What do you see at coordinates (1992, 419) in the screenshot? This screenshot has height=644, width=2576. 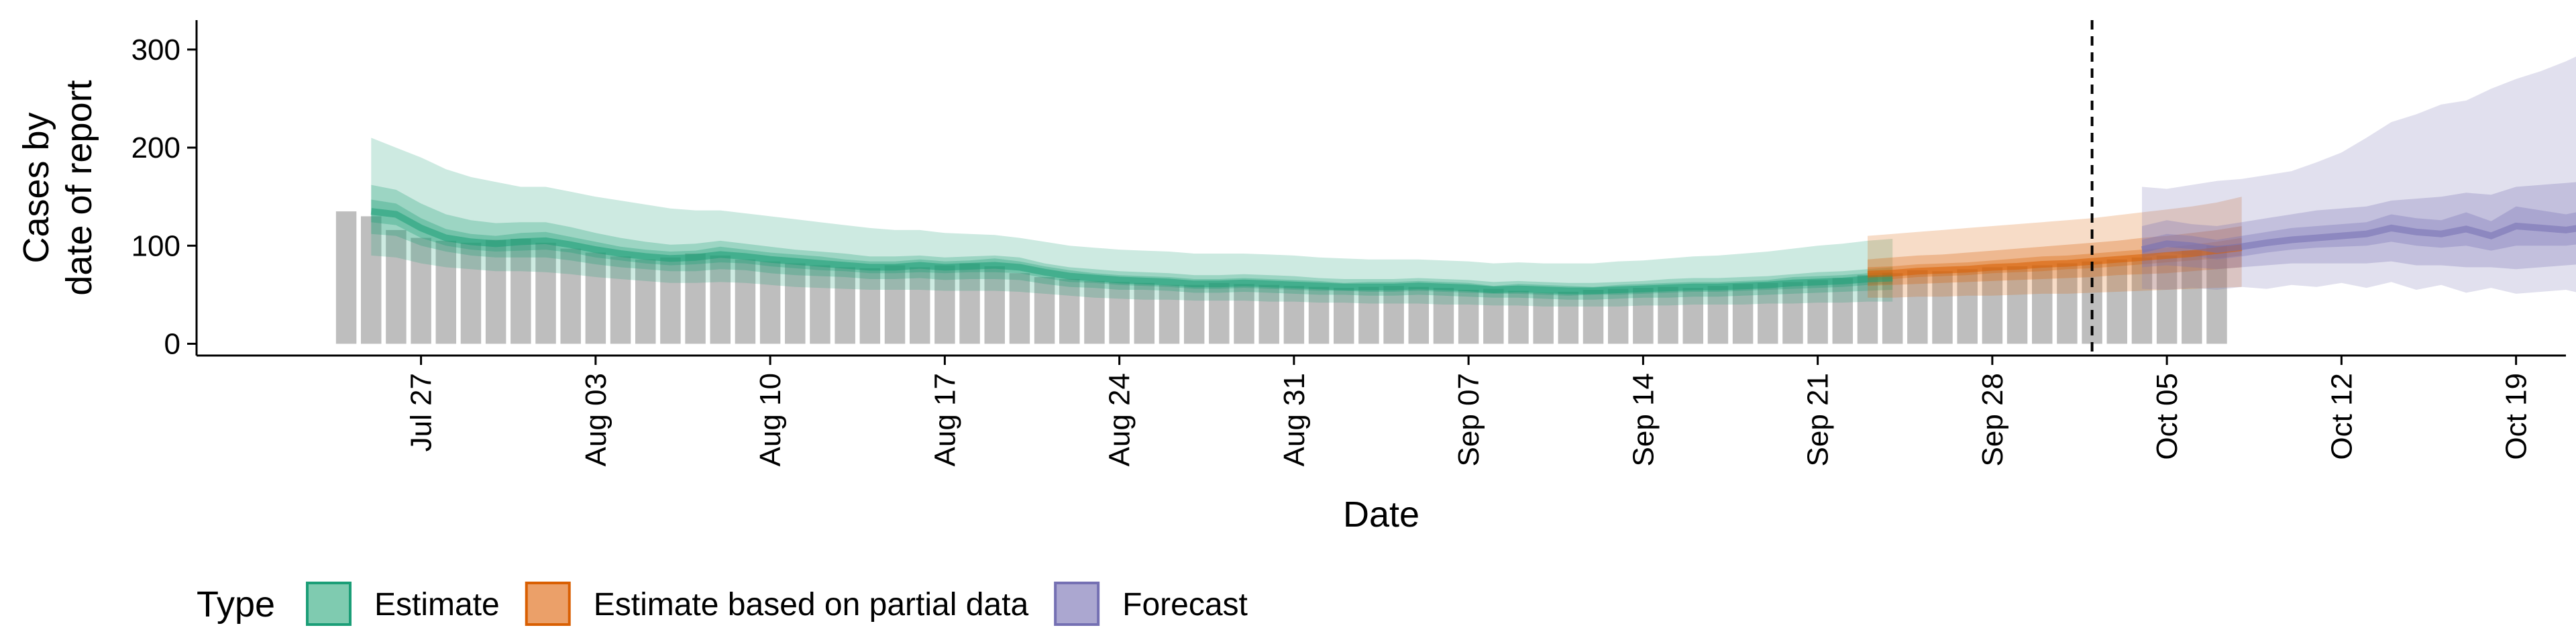 I see `x-tick-label: Sep 28` at bounding box center [1992, 419].